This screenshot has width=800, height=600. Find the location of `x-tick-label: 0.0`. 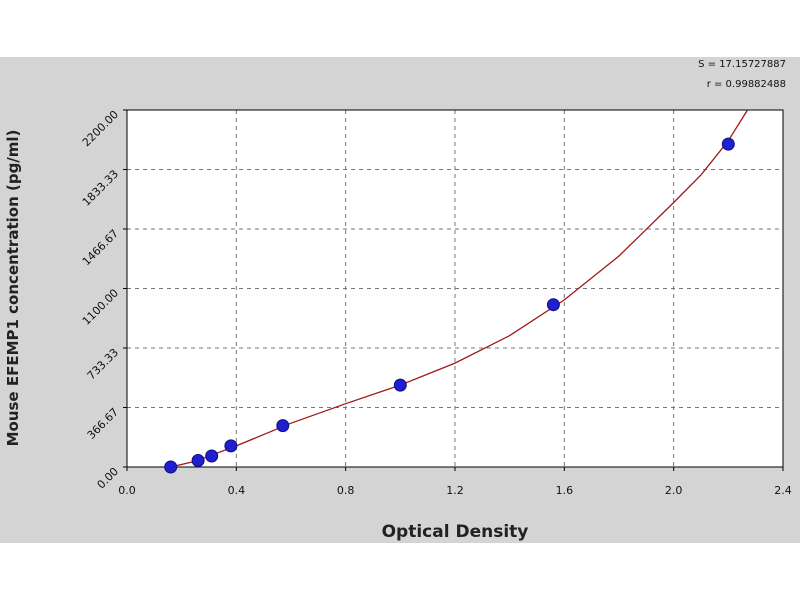

x-tick-label: 0.0 is located at coordinates (127, 490).